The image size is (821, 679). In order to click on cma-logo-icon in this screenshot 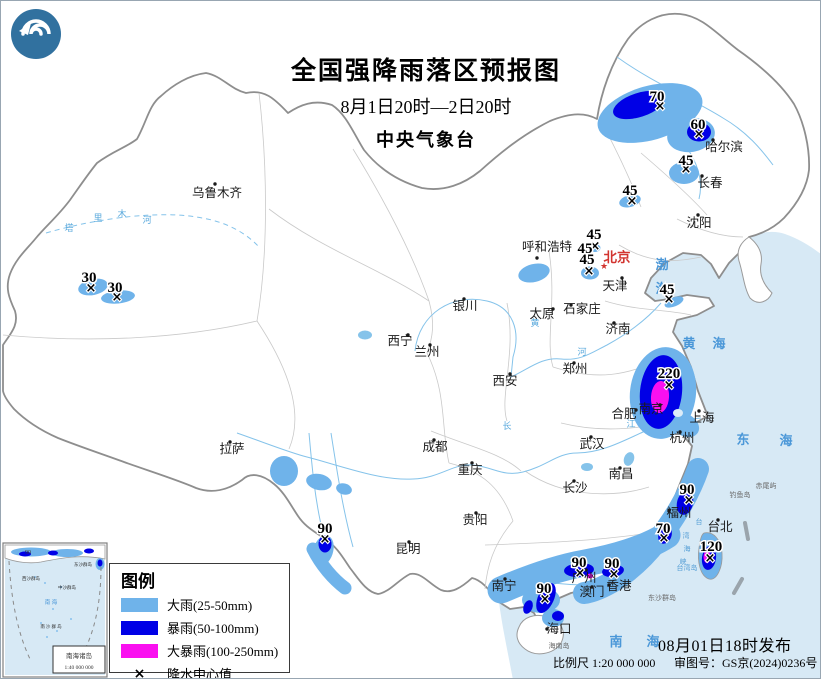, I will do `click(36, 34)`.